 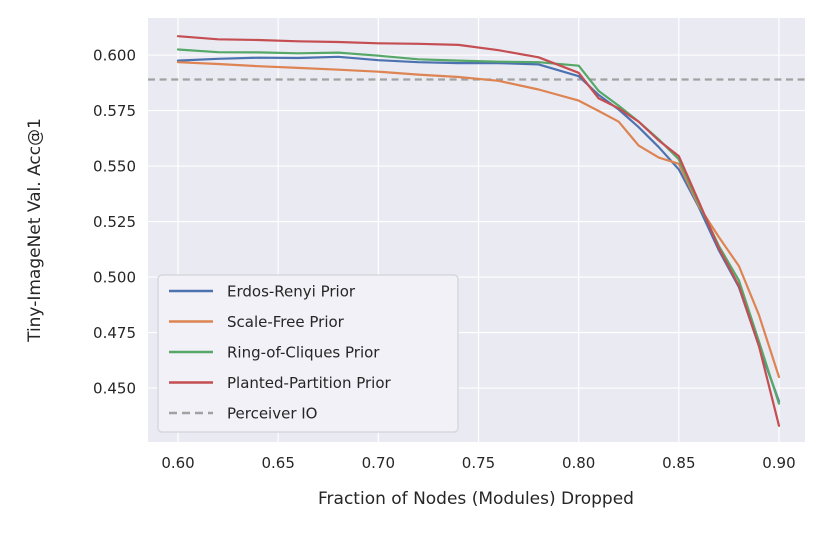 What do you see at coordinates (277, 463) in the screenshot?
I see `x-tick-label: 0.65` at bounding box center [277, 463].